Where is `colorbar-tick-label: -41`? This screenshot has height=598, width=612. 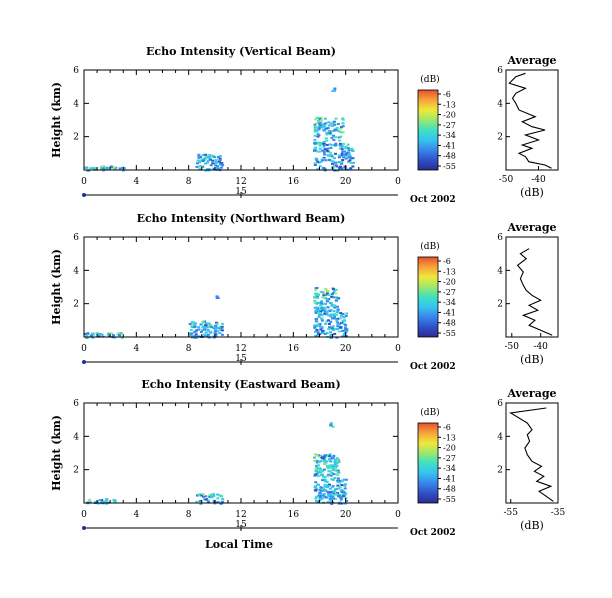 colorbar-tick-label: -41 is located at coordinates (449, 145).